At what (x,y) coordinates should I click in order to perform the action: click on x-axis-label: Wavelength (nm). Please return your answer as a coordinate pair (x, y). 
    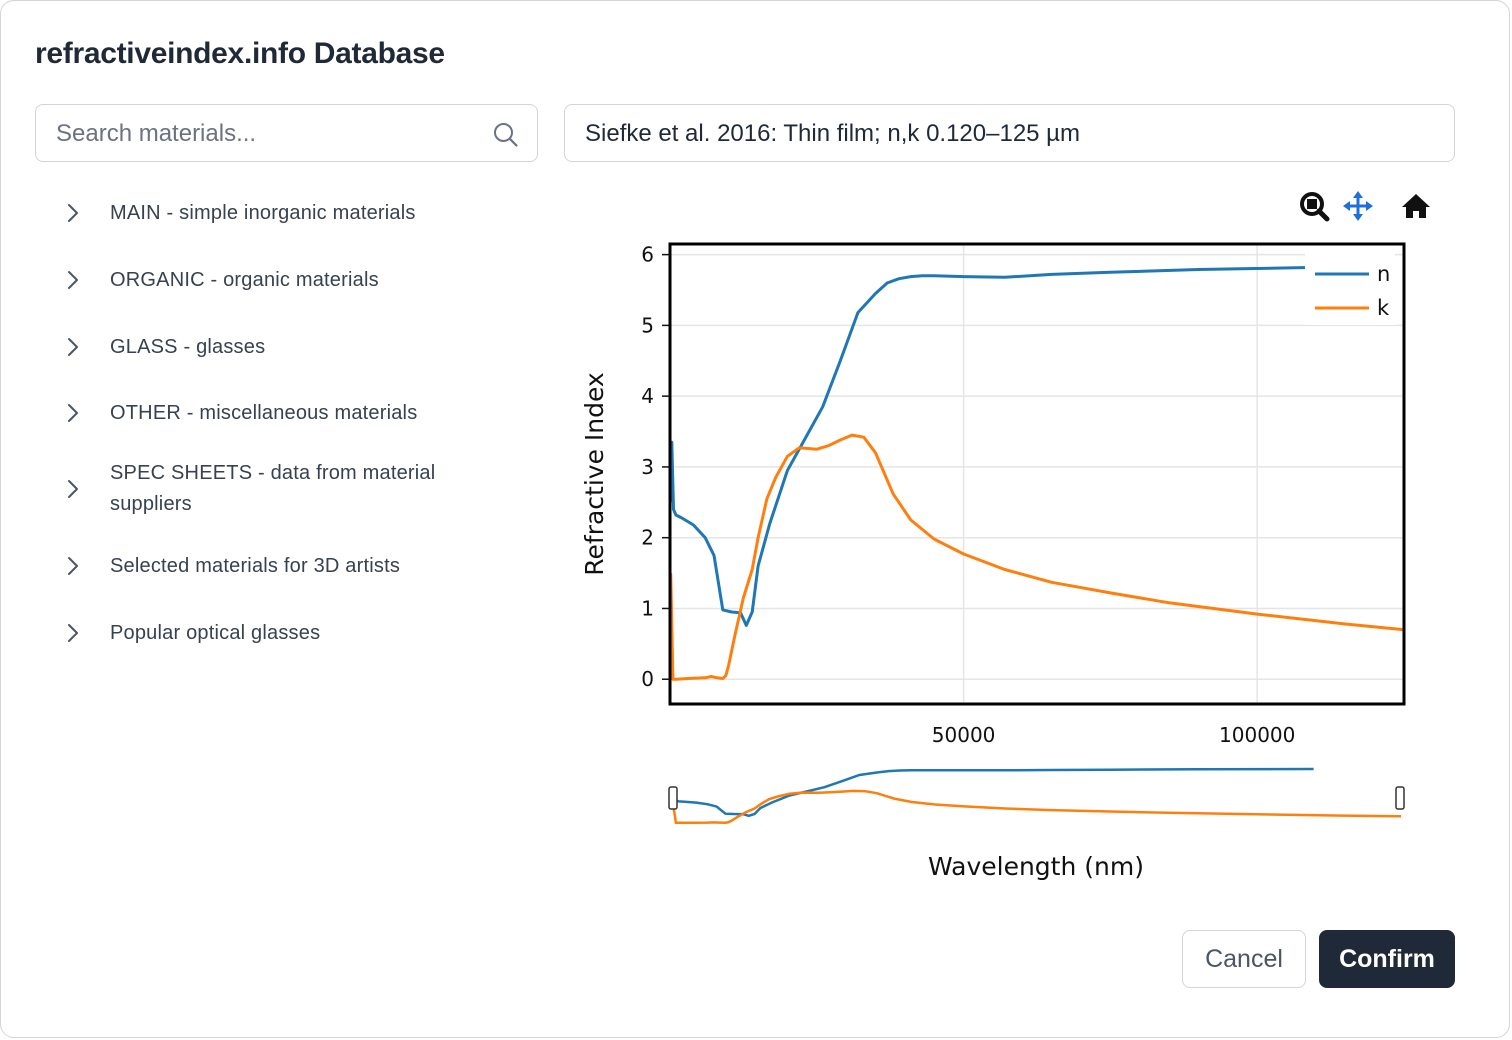
    Looking at the image, I should click on (1036, 866).